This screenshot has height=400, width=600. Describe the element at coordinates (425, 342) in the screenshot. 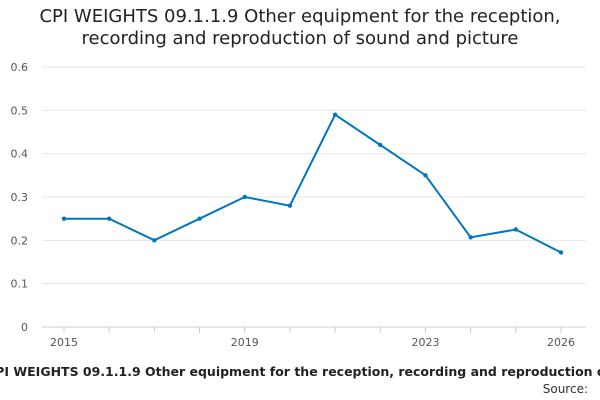

I see `x-tick-label: 2023` at that location.